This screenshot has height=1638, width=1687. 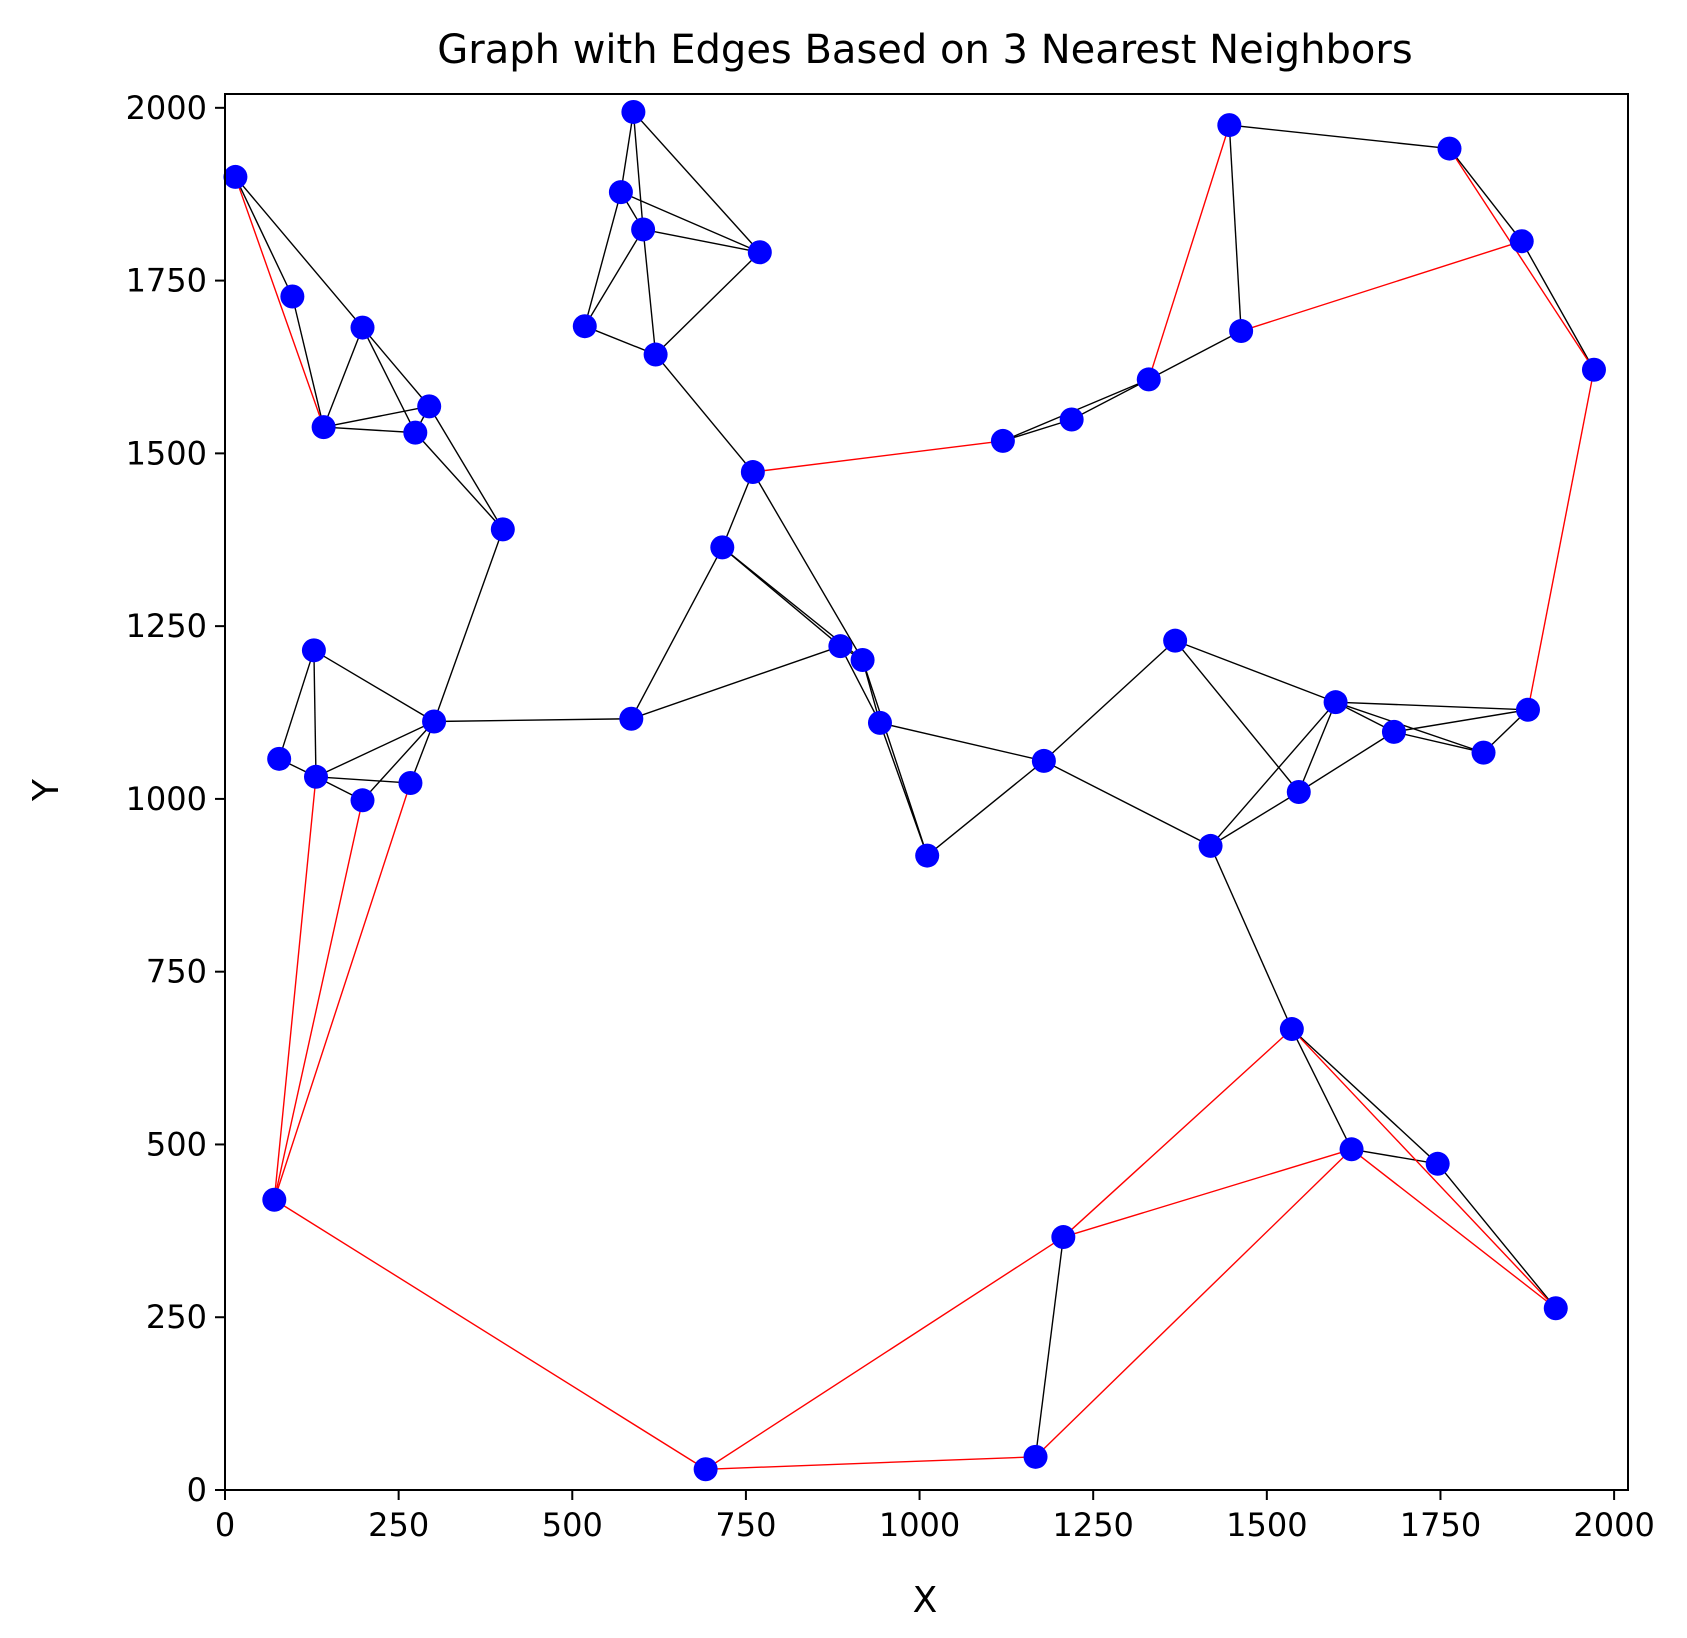 I want to click on y-tick-label-4: 1000, so click(x=166, y=799).